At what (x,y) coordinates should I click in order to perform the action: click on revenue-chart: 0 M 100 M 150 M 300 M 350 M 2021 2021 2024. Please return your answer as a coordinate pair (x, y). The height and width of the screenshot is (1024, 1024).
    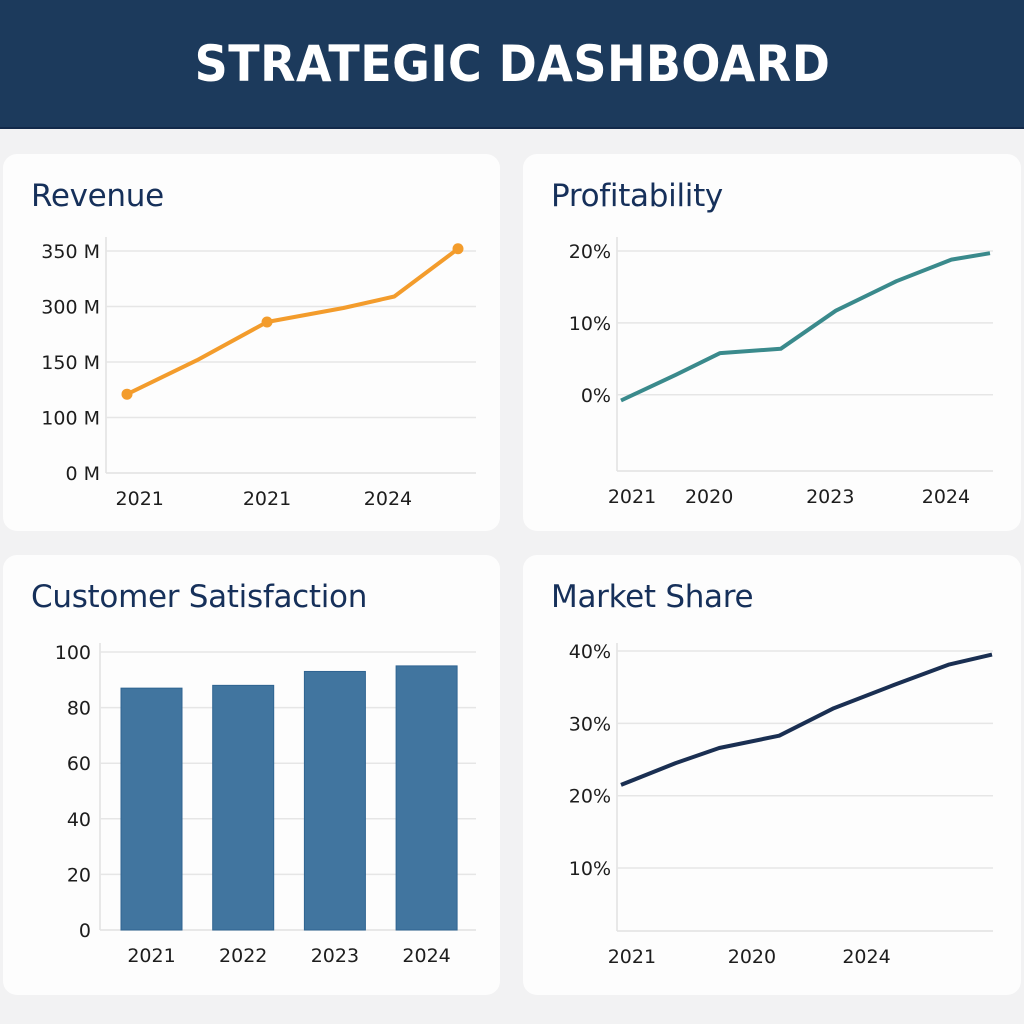
    Looking at the image, I should click on (258, 373).